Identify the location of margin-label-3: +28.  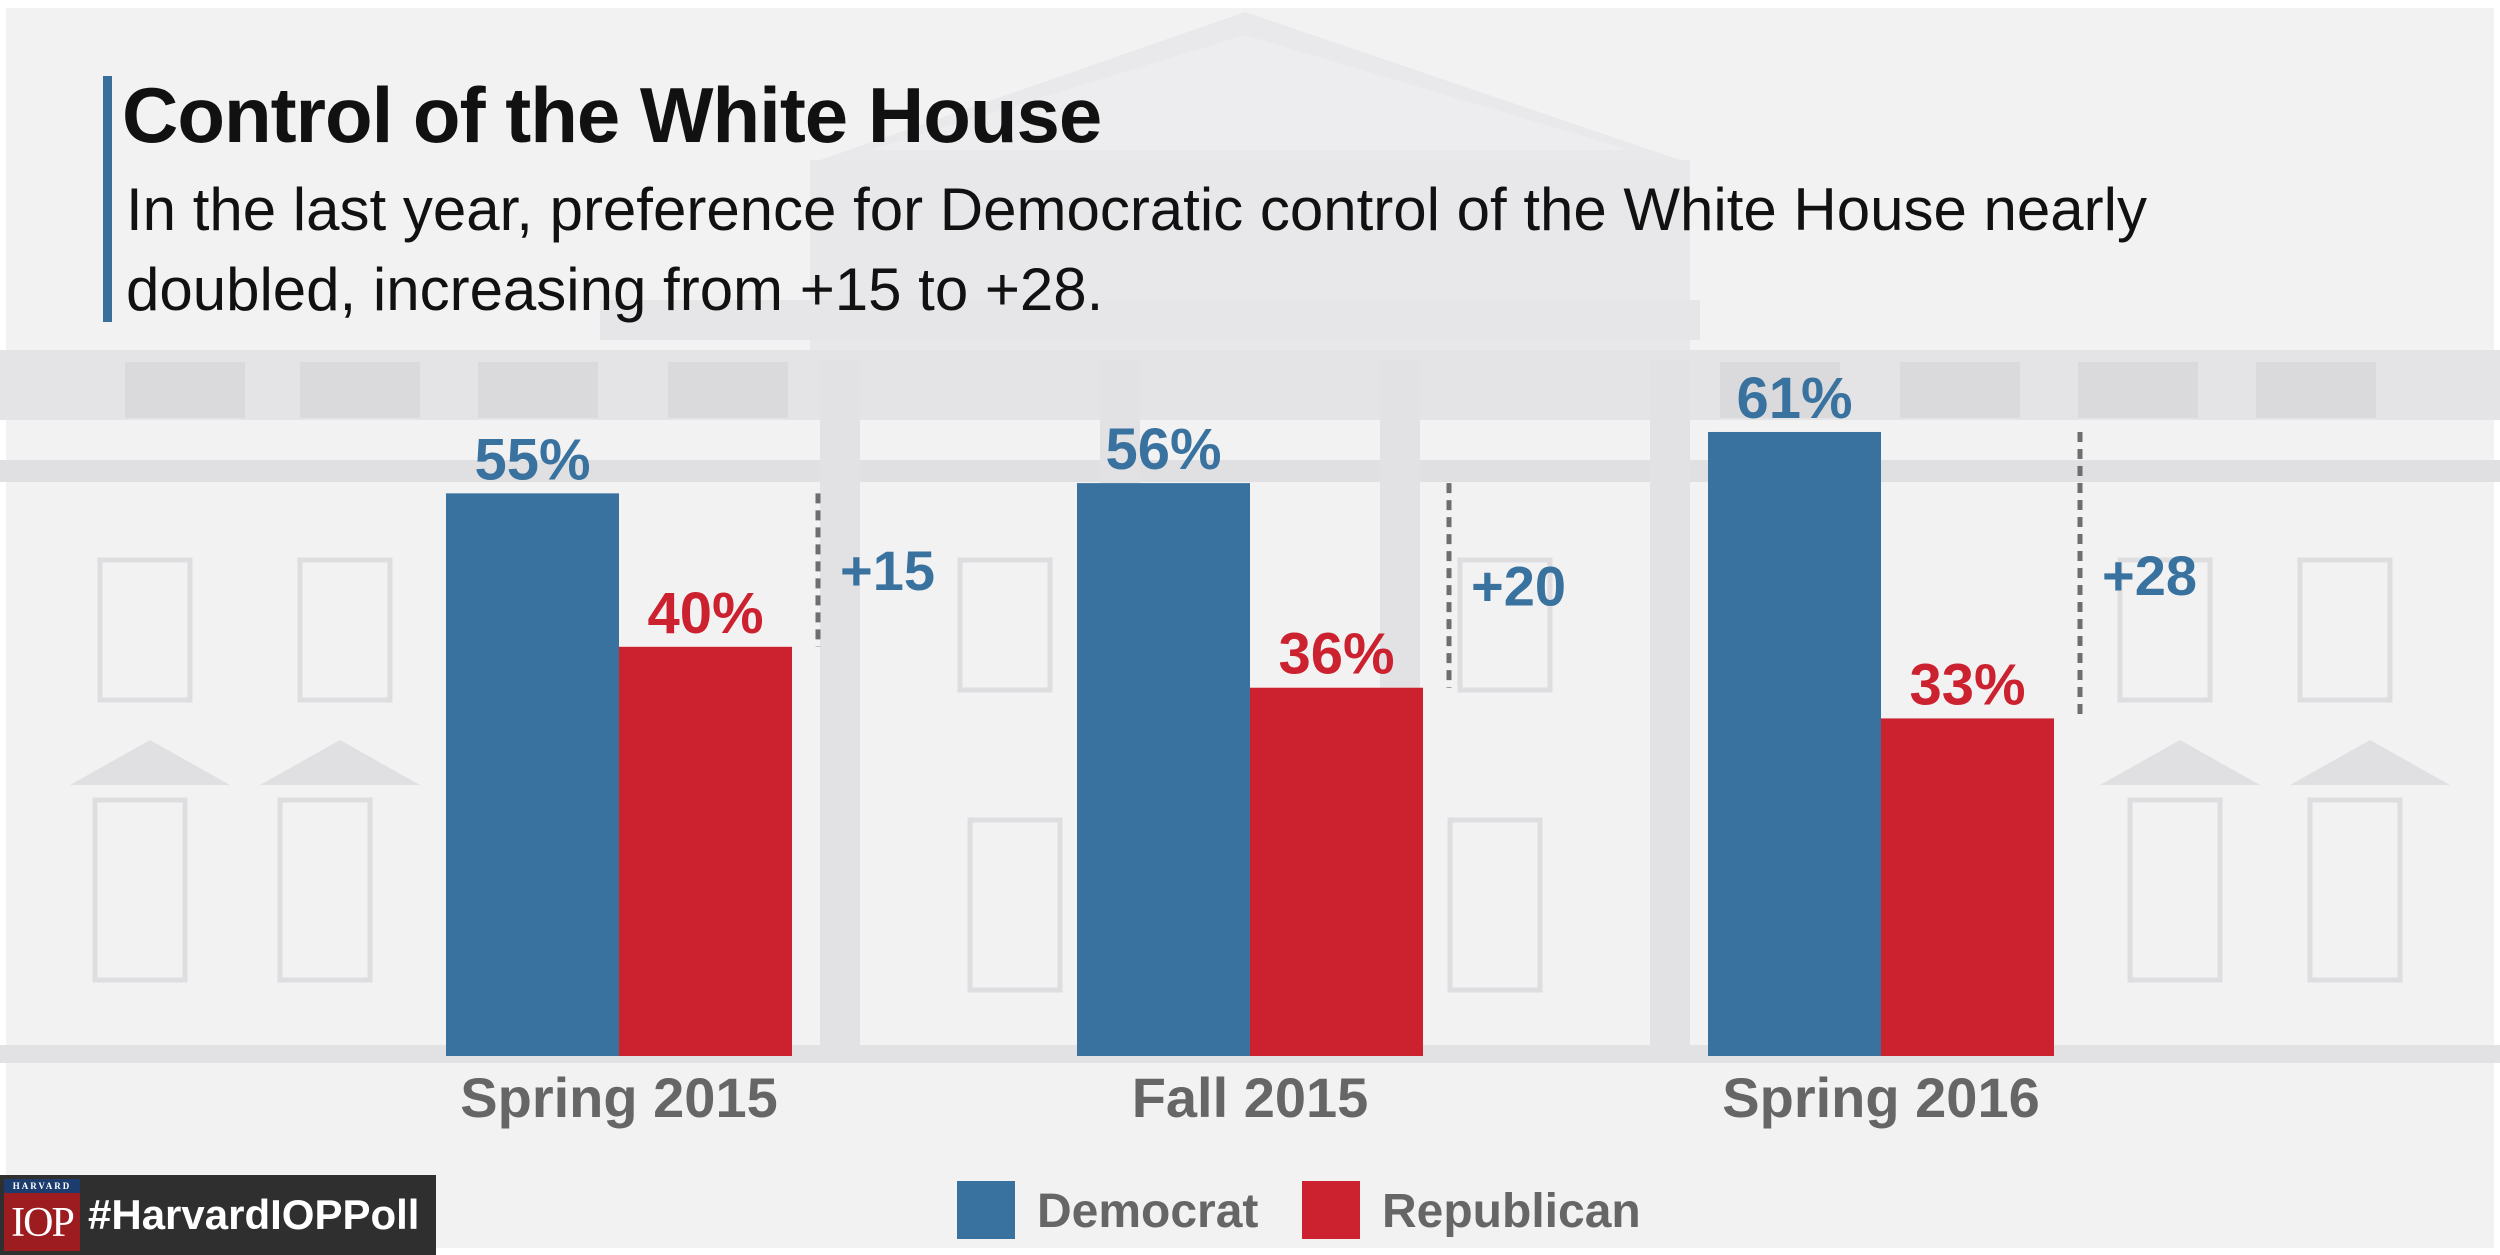
(2149, 575).